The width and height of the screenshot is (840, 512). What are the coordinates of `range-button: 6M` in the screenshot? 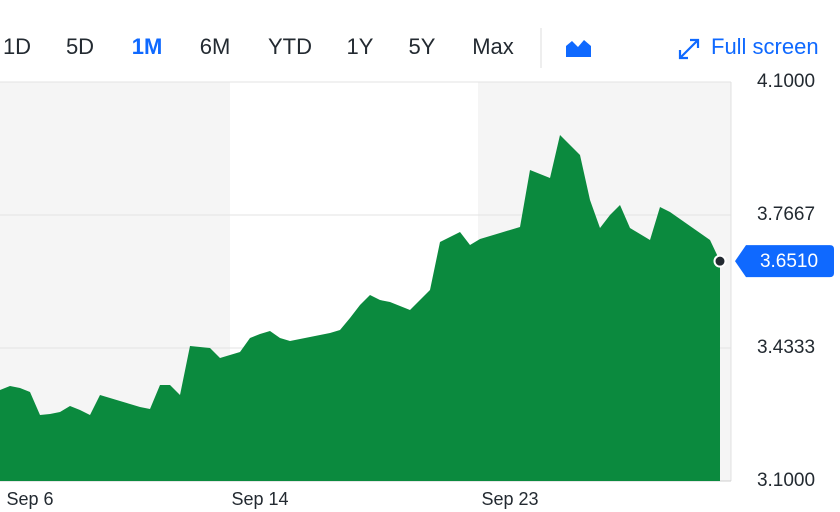 It's located at (215, 46).